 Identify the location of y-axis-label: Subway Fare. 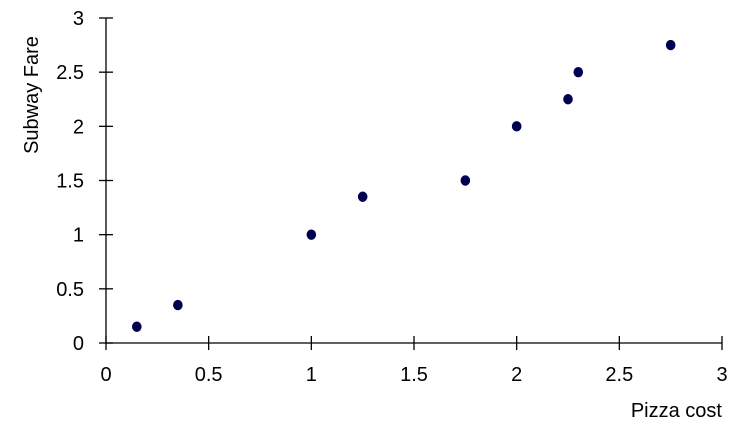
(32, 95).